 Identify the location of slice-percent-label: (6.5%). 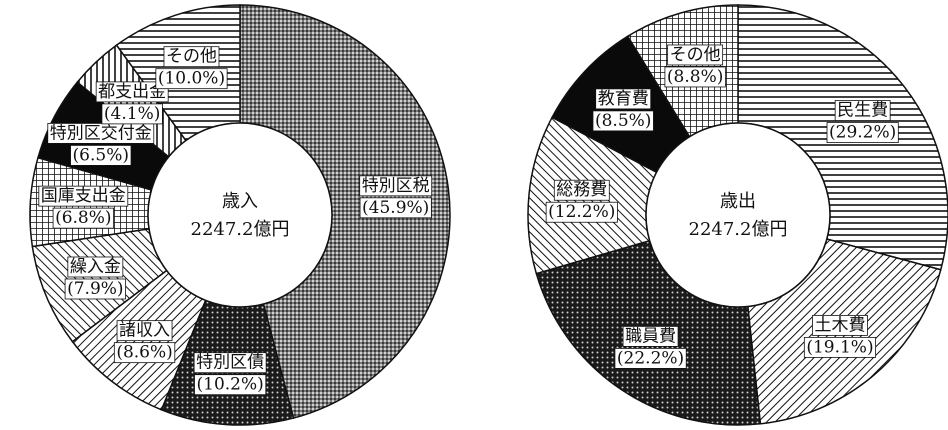
(101, 155).